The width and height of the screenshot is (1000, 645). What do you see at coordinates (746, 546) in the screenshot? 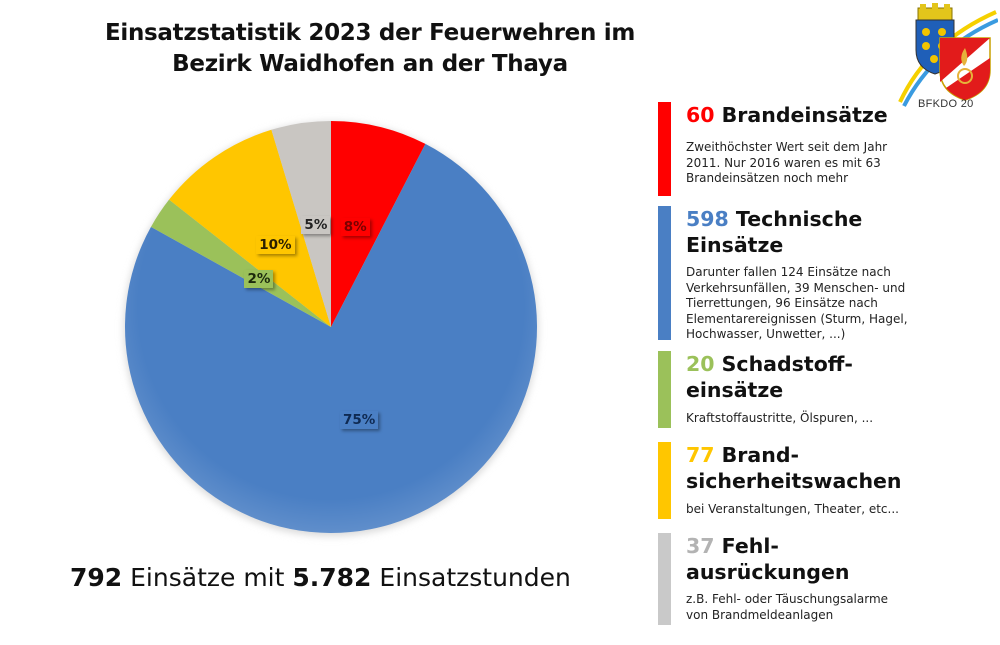
I see `legend-label: Fehl-` at bounding box center [746, 546].